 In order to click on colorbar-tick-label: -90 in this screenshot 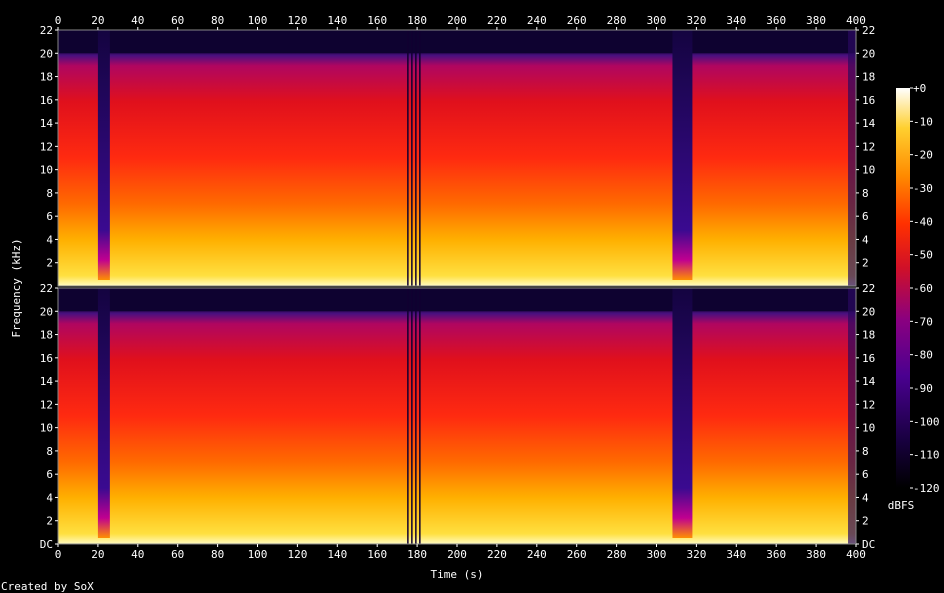, I will do `click(923, 388)`.